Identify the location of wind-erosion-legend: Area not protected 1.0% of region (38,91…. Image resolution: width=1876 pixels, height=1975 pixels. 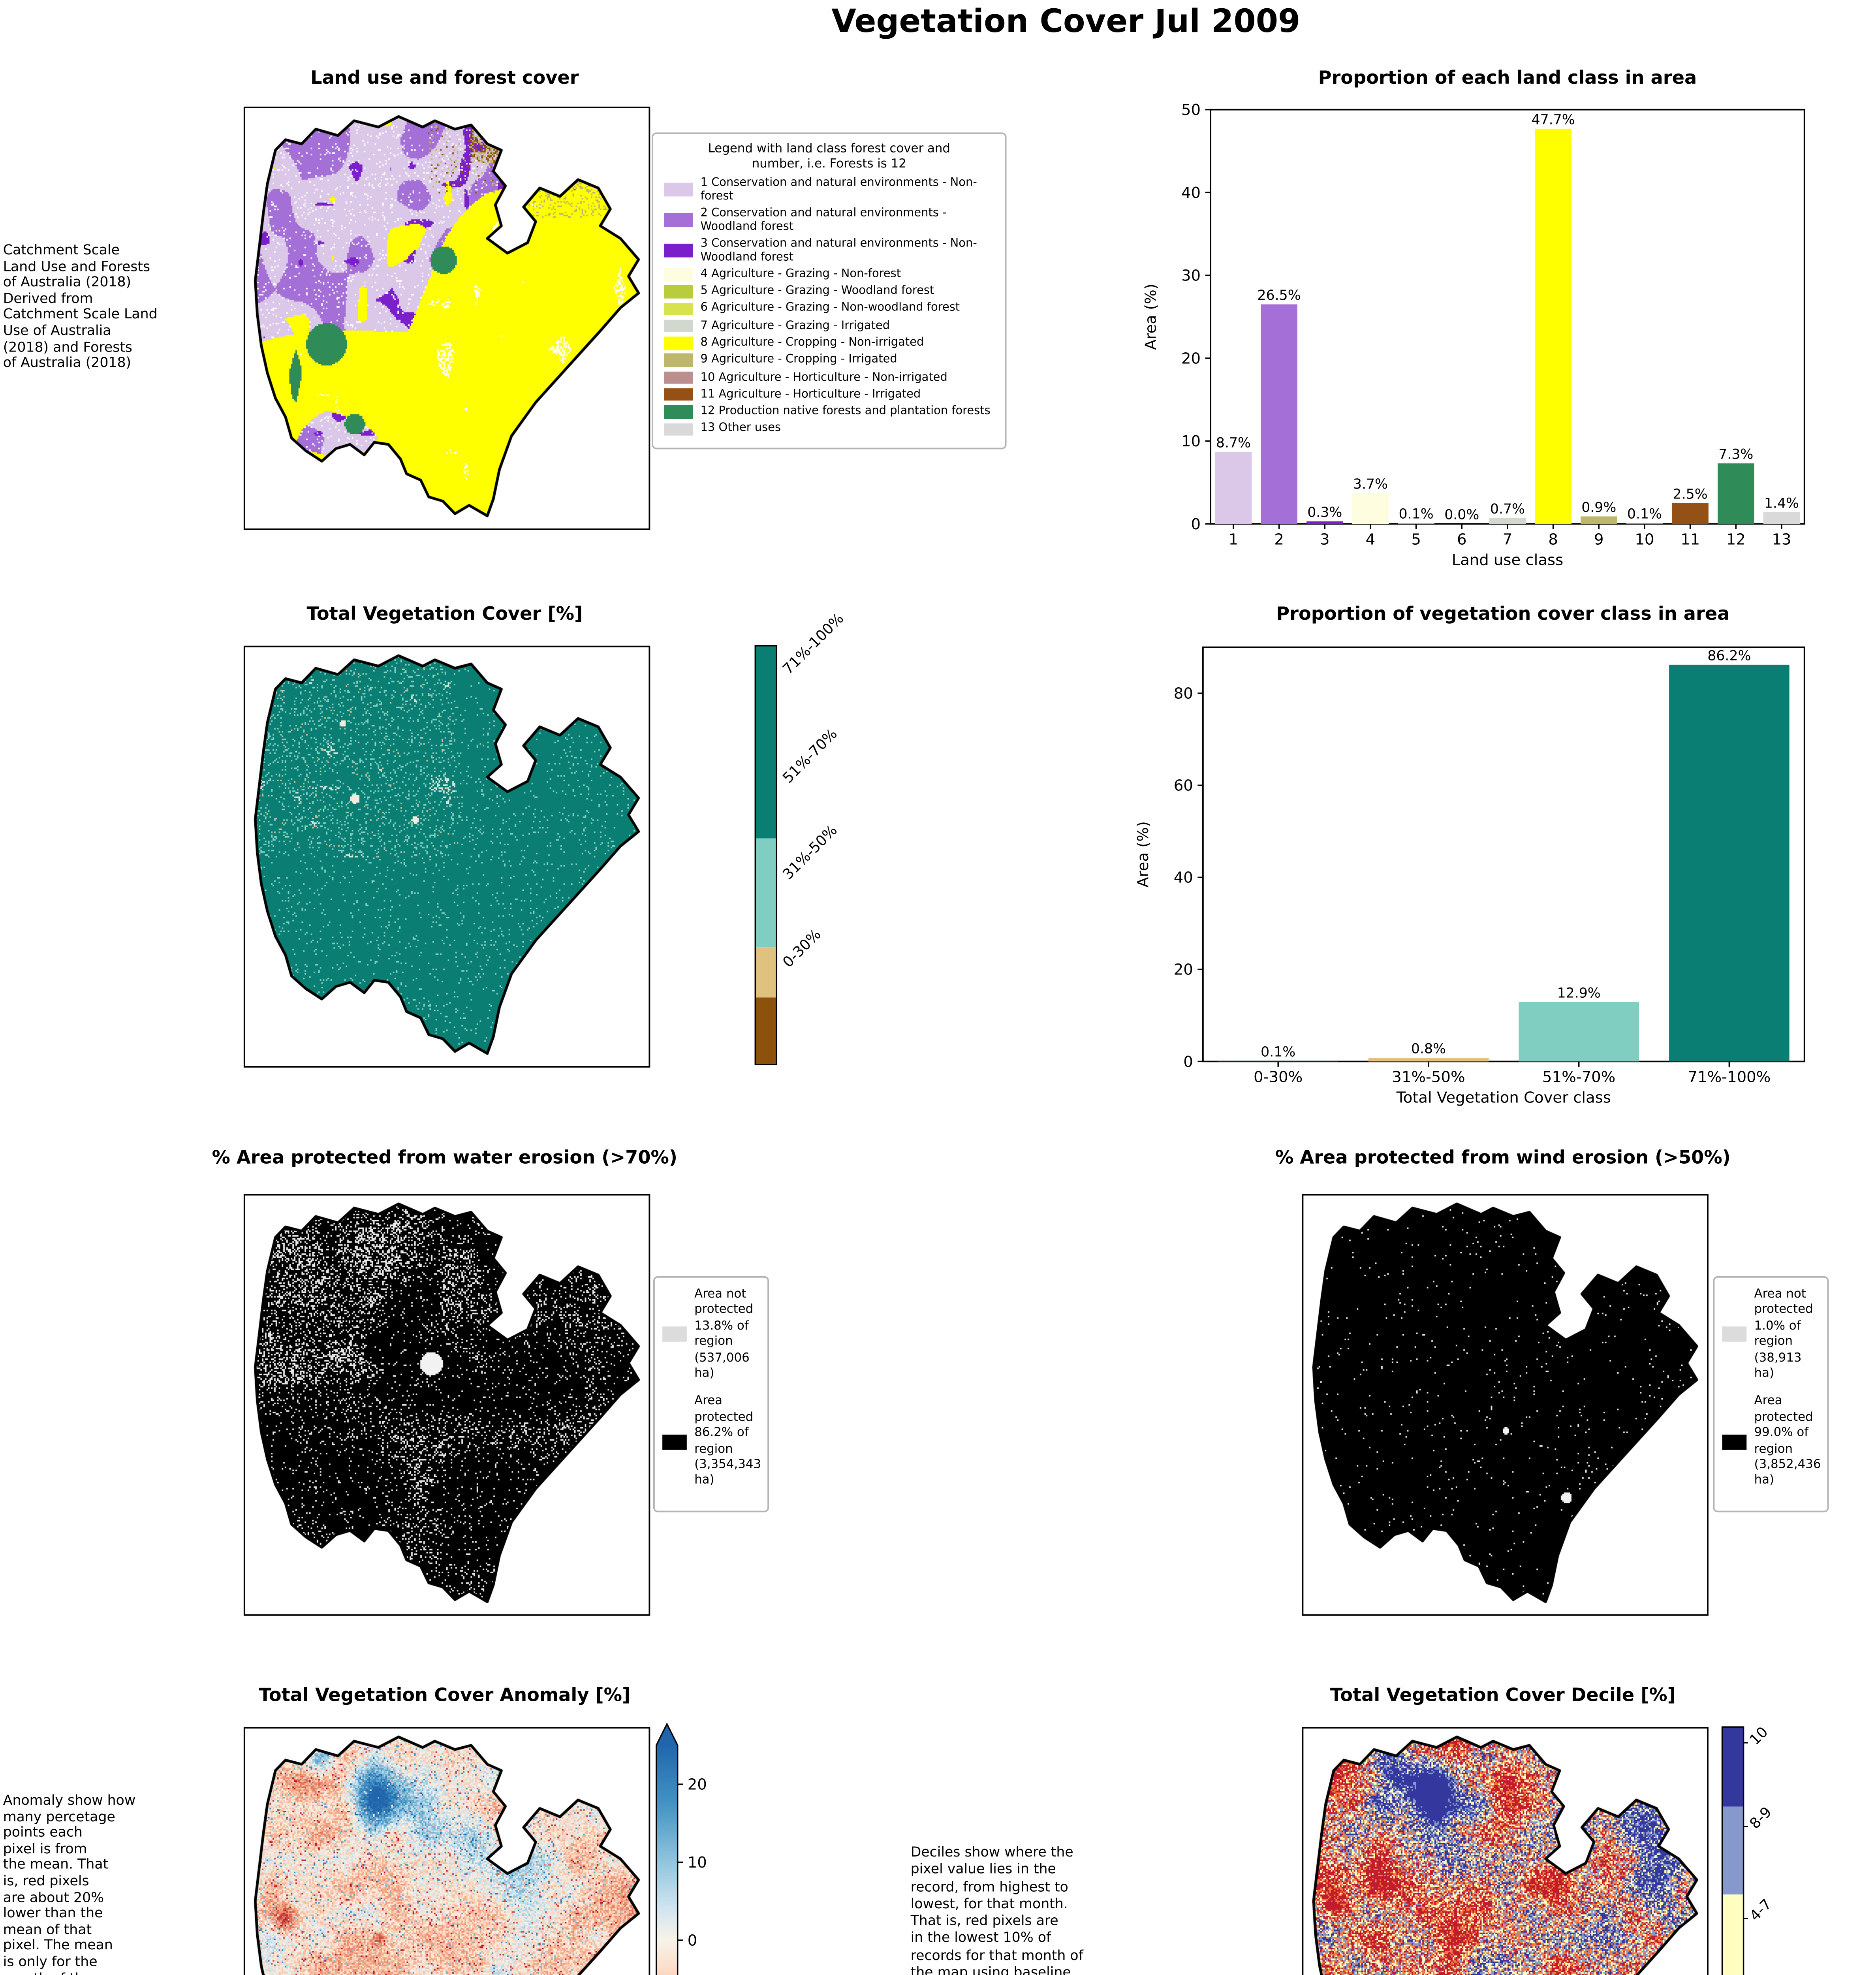
(1771, 1394).